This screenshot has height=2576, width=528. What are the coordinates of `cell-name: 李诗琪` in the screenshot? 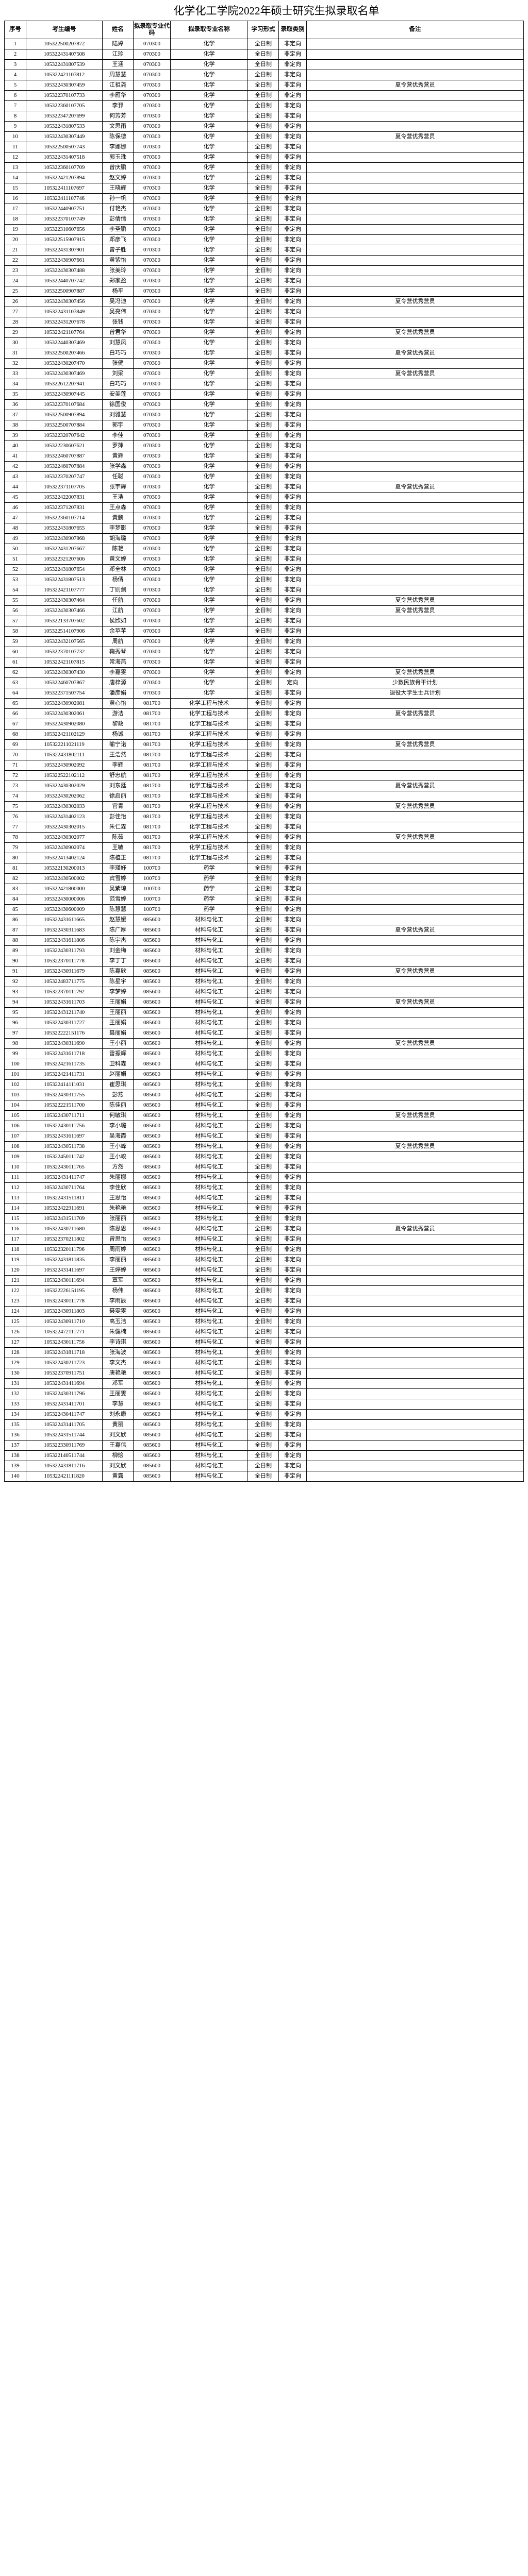 It's located at (118, 1342).